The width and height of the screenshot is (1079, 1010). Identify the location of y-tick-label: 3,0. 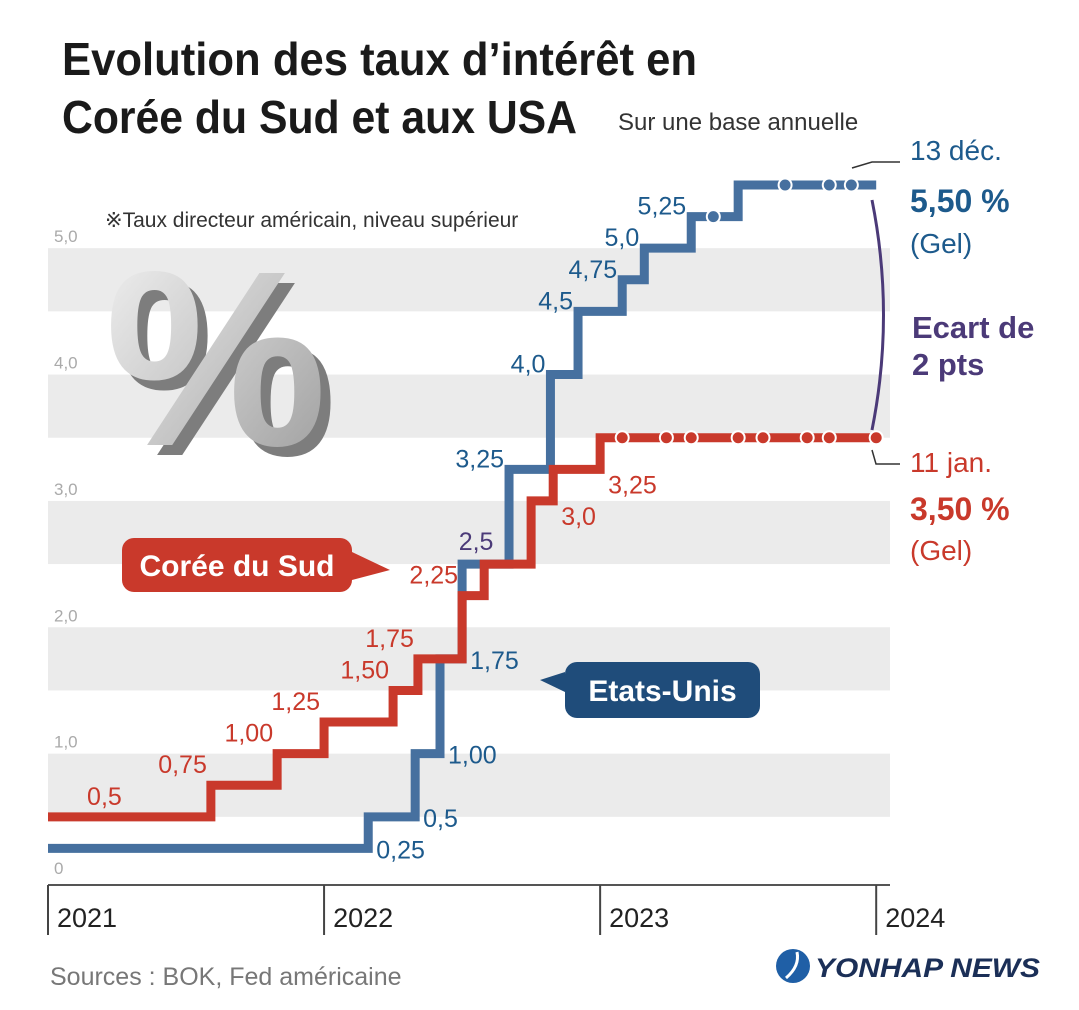
(66, 489).